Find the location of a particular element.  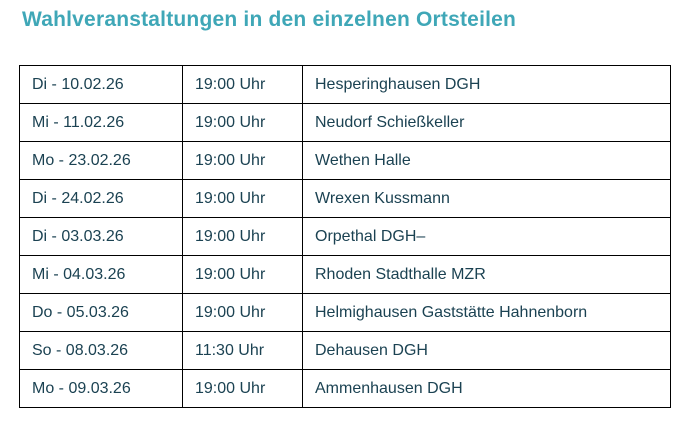

table-row: Mo - 23.02.26 19:00 Uhr Wethen Halle is located at coordinates (345, 160).